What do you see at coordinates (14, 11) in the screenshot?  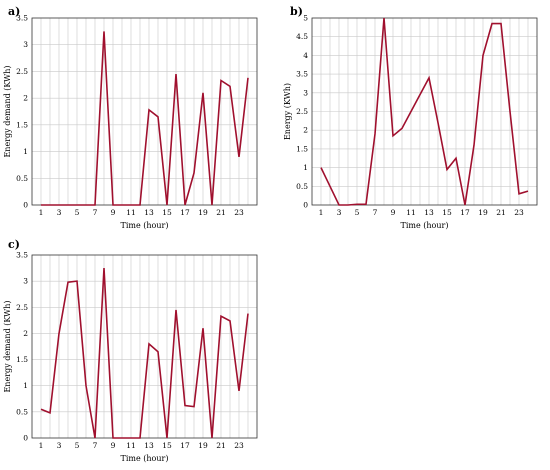 I see `panel-label-a: a)` at bounding box center [14, 11].